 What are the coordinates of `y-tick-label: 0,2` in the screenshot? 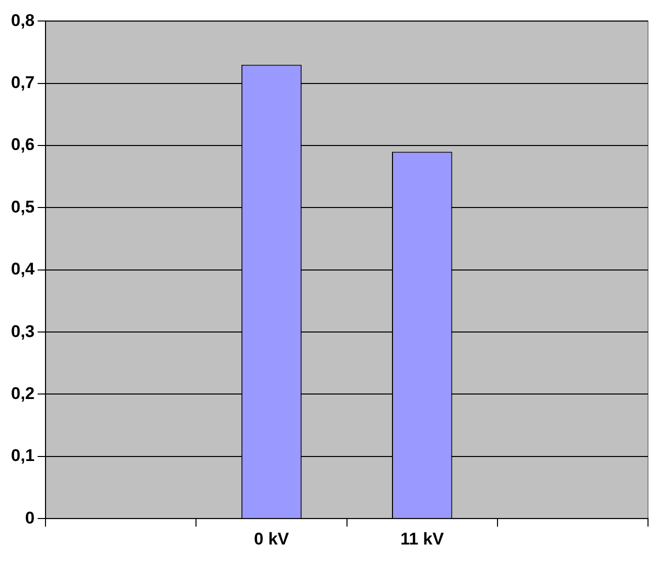 It's located at (22, 393).